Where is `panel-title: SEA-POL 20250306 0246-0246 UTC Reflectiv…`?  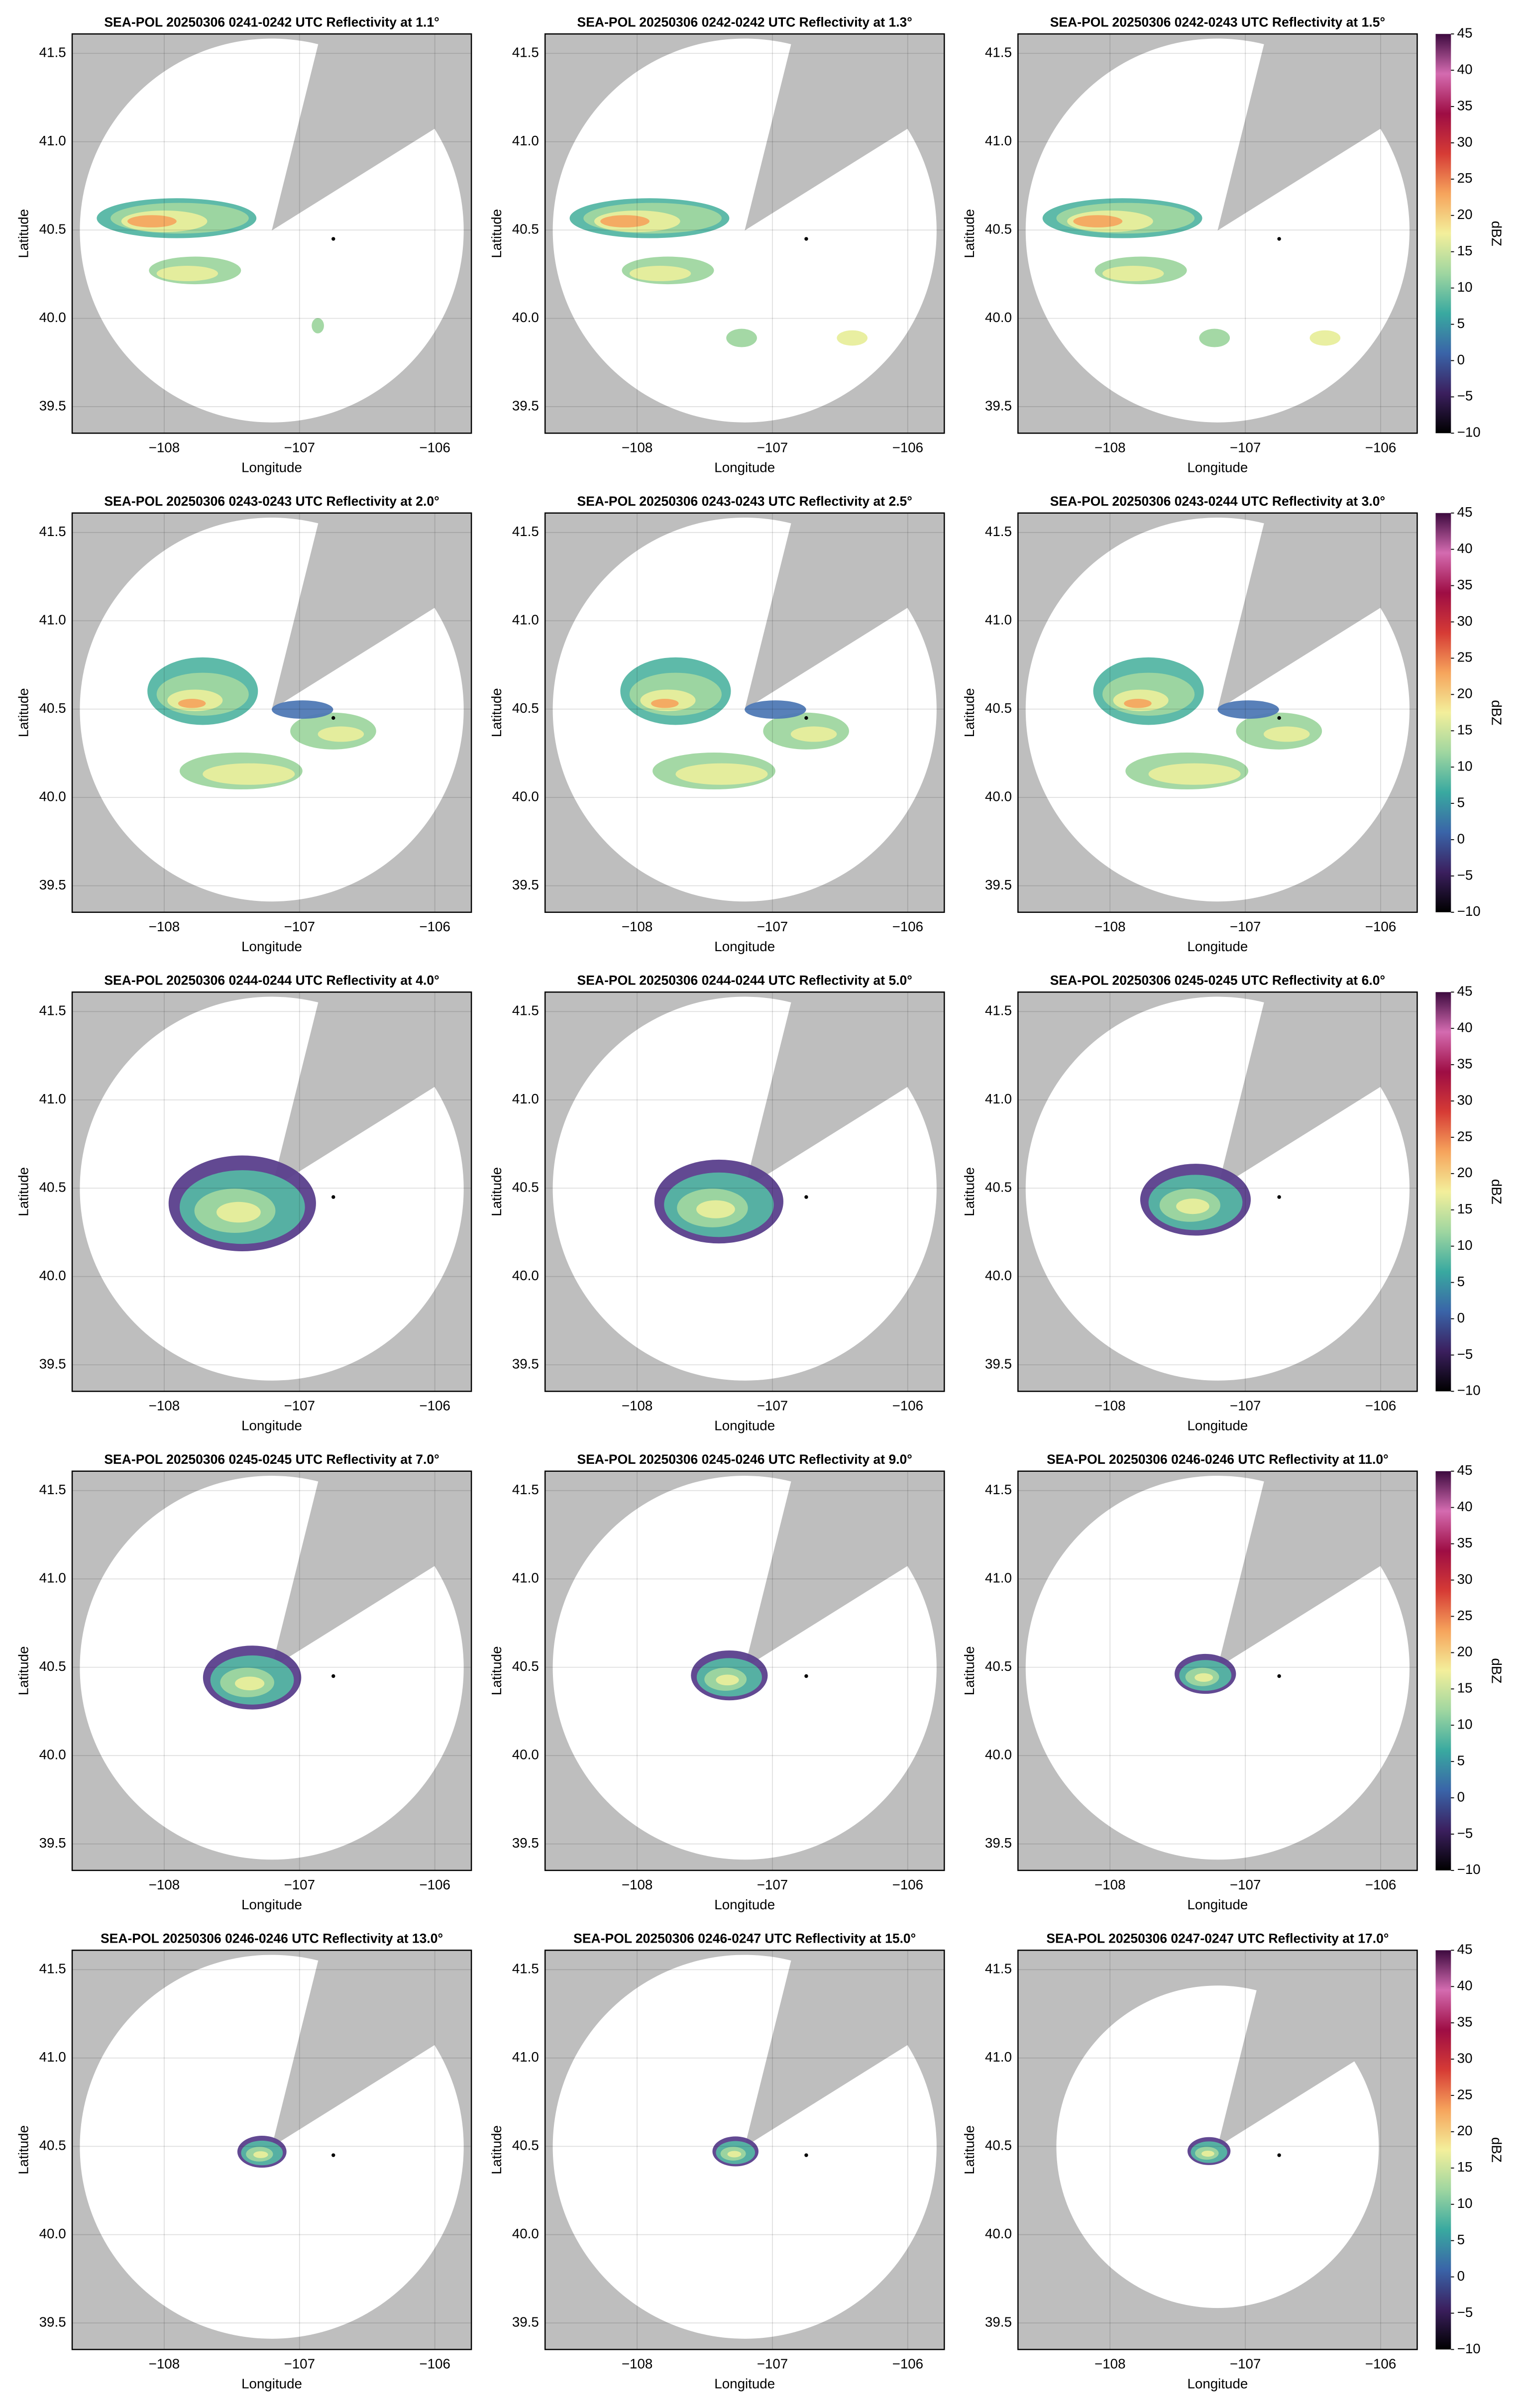
panel-title: SEA-POL 20250306 0246-0246 UTC Reflectiv… is located at coordinates (272, 1938).